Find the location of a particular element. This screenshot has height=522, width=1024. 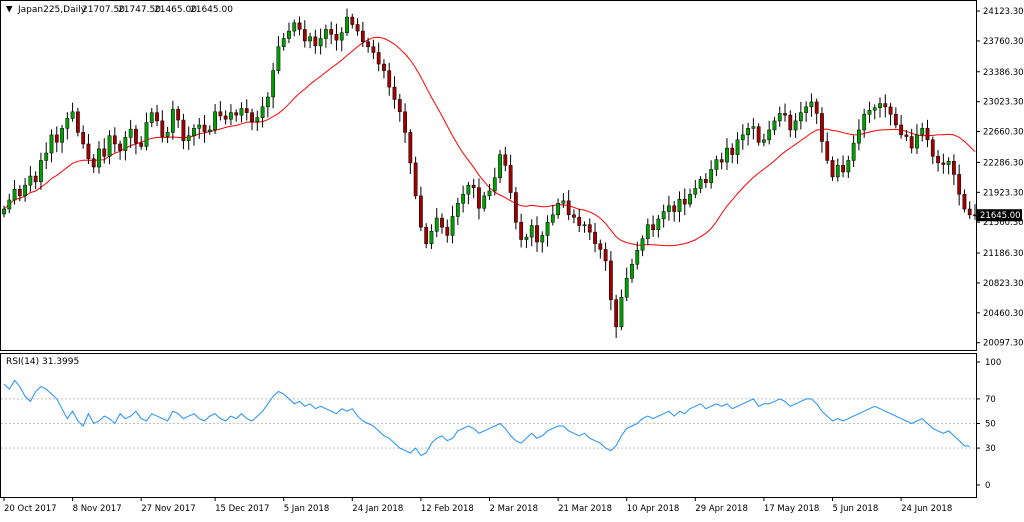

price-tick-label: 22286.30 is located at coordinates (1003, 163).